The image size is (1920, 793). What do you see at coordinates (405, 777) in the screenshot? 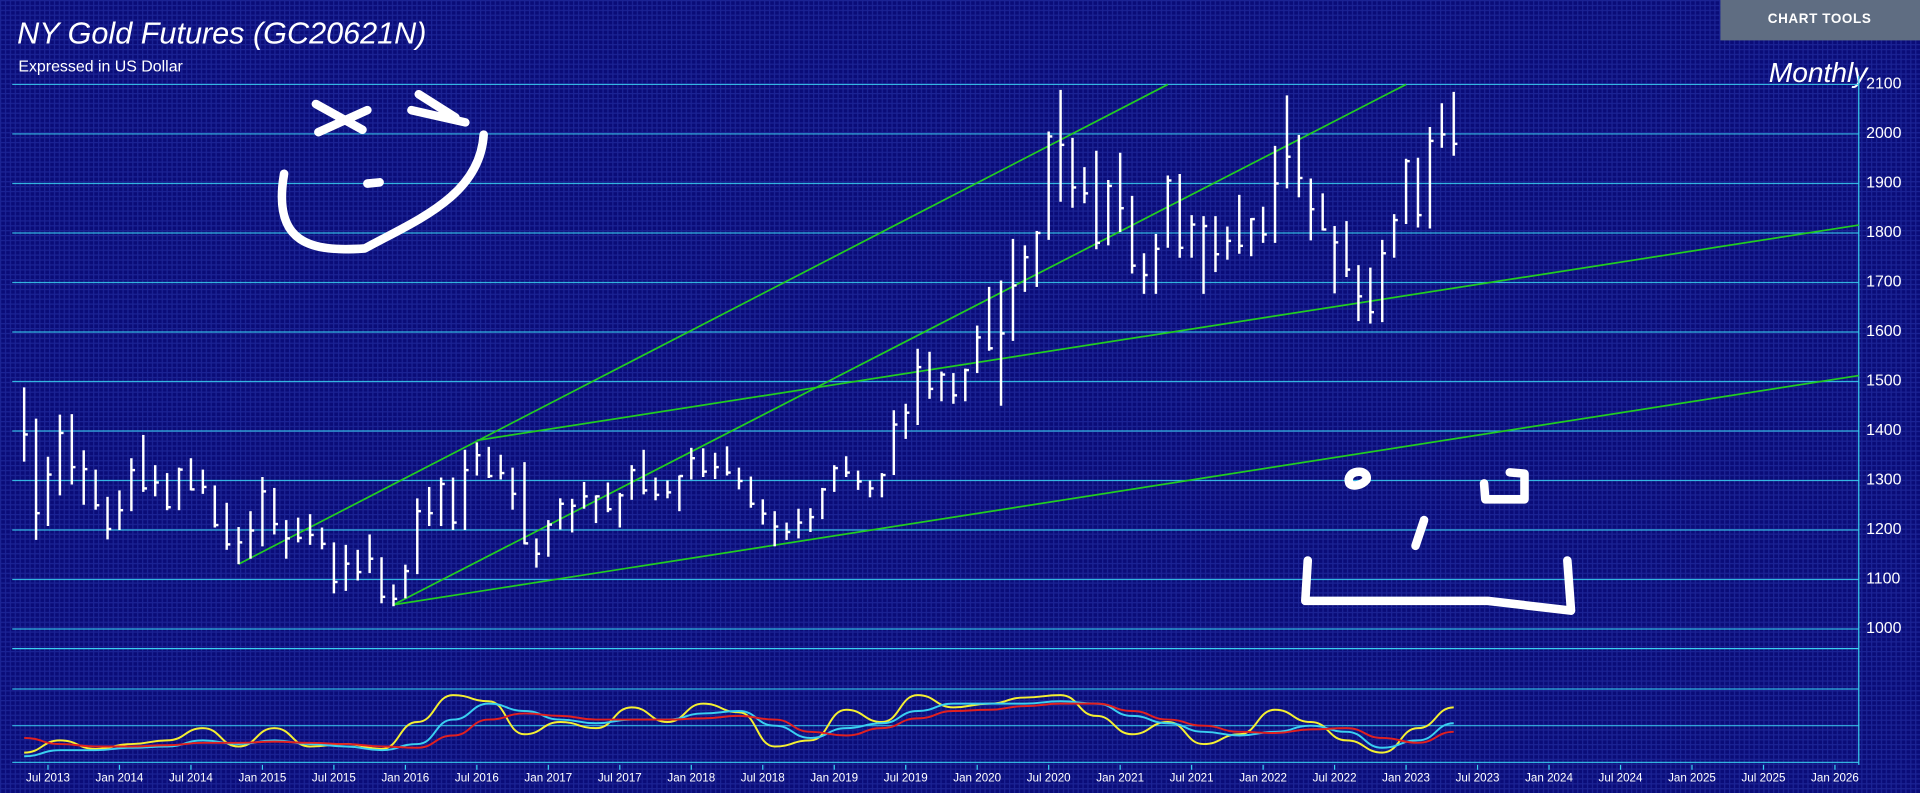
I see `x-tick-label: Jan 2016` at bounding box center [405, 777].